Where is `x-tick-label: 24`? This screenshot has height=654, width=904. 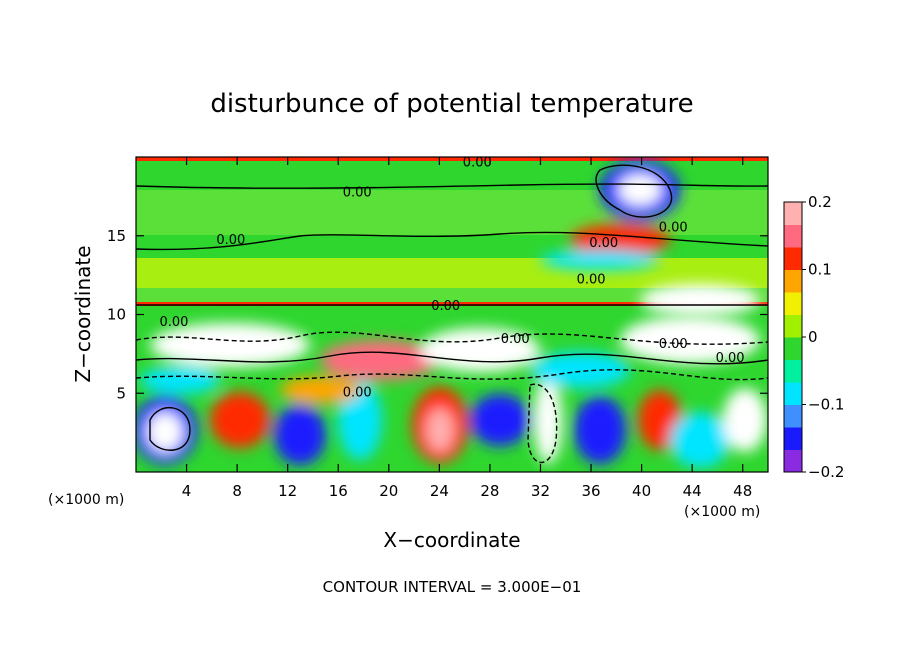 x-tick-label: 24 is located at coordinates (439, 491).